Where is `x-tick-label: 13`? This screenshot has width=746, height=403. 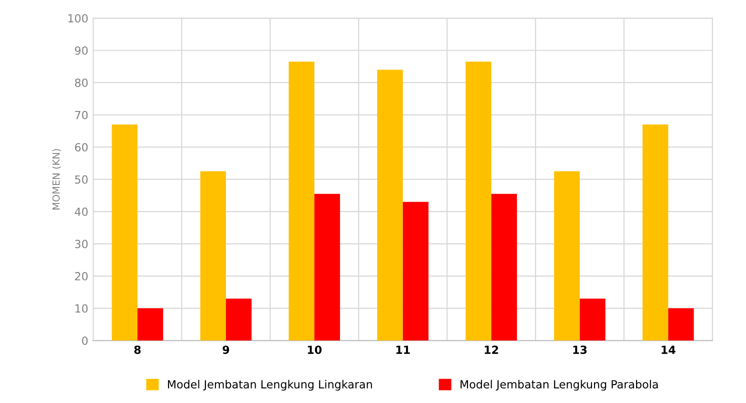
x-tick-label: 13 is located at coordinates (580, 350).